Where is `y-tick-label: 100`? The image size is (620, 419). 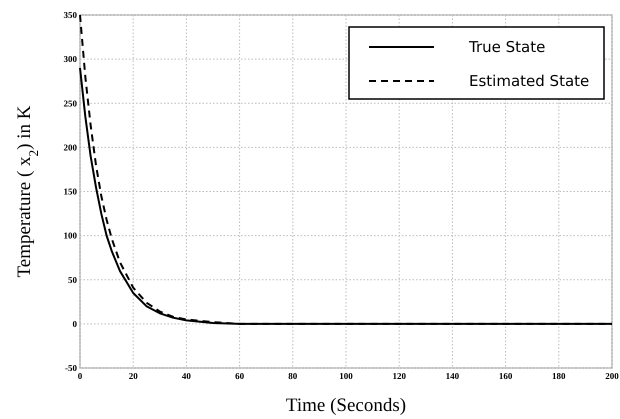
y-tick-label: 100 is located at coordinates (71, 235).